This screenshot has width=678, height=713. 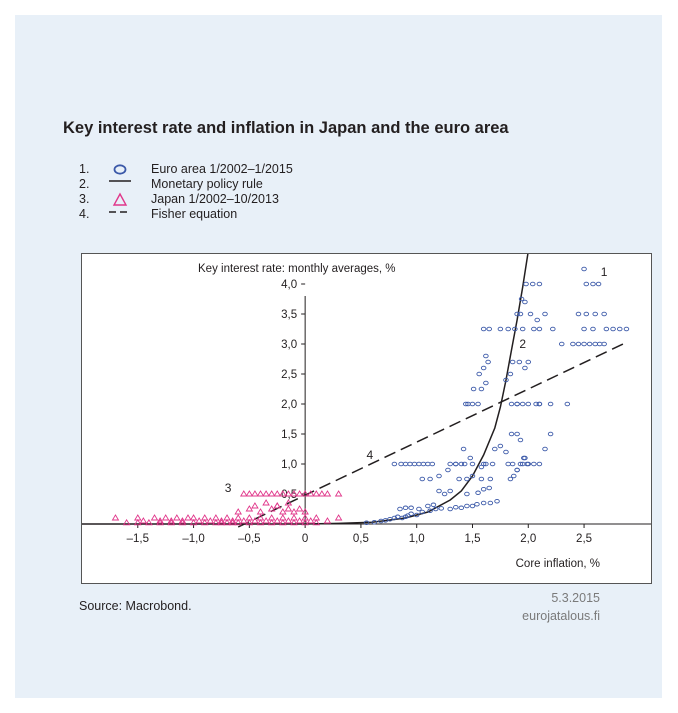 I want to click on x-tick-label: 1,0, so click(x=417, y=539).